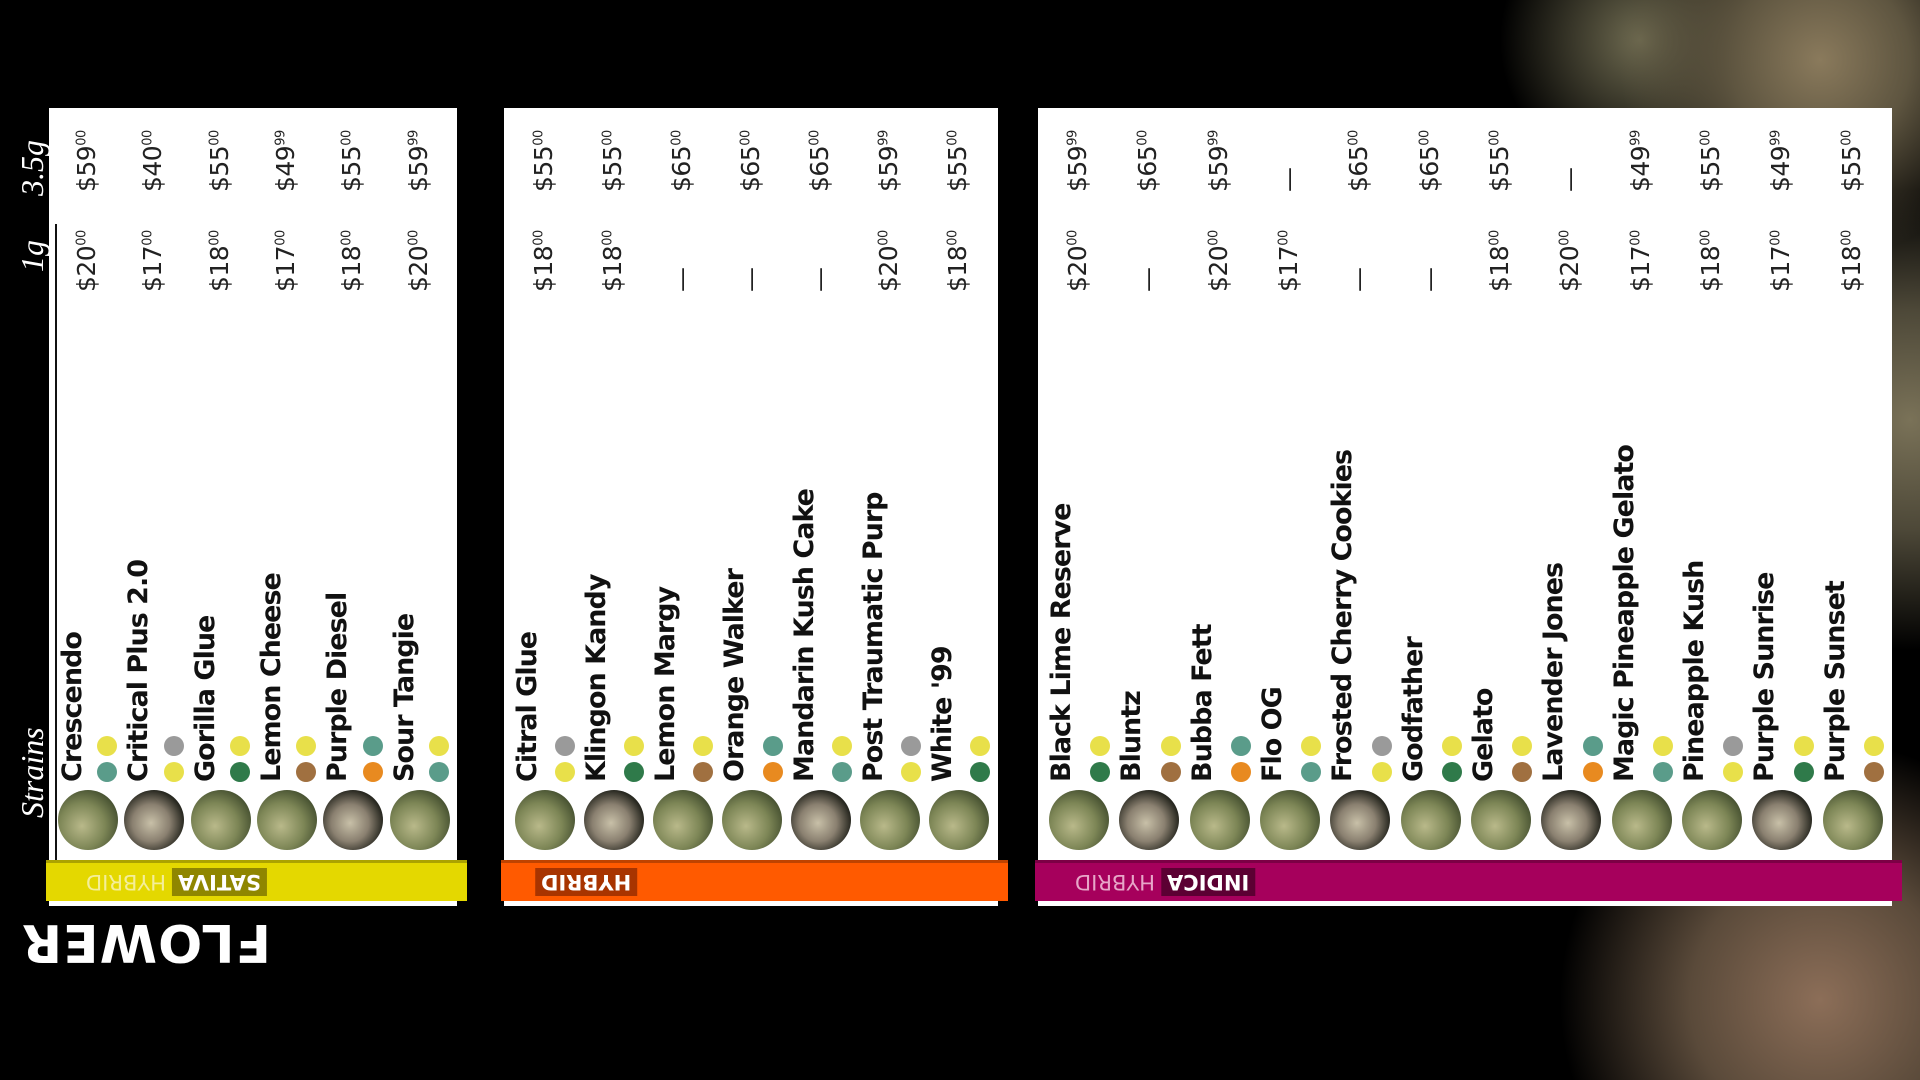 Image resolution: width=1920 pixels, height=1080 pixels. What do you see at coordinates (1202, 703) in the screenshot?
I see `strain-name: Bubba Fett` at bounding box center [1202, 703].